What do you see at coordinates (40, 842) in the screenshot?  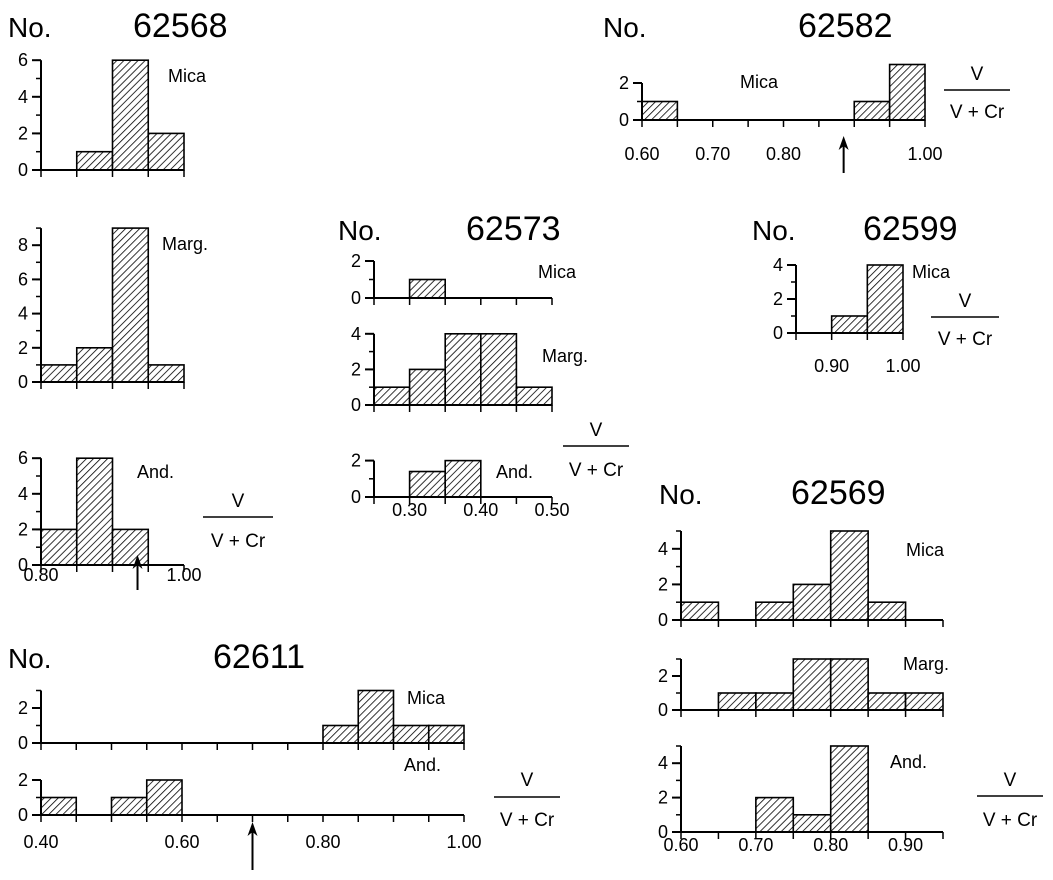 I see `x-tick-label: 0.40` at bounding box center [40, 842].